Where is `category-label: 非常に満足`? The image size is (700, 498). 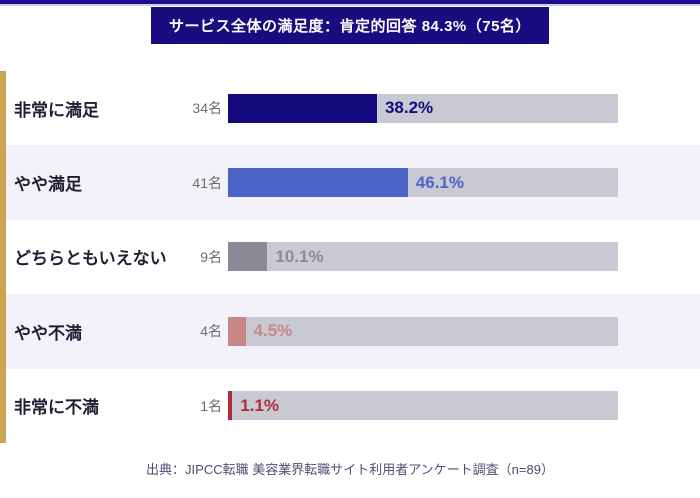 category-label: 非常に満足 is located at coordinates (56, 110).